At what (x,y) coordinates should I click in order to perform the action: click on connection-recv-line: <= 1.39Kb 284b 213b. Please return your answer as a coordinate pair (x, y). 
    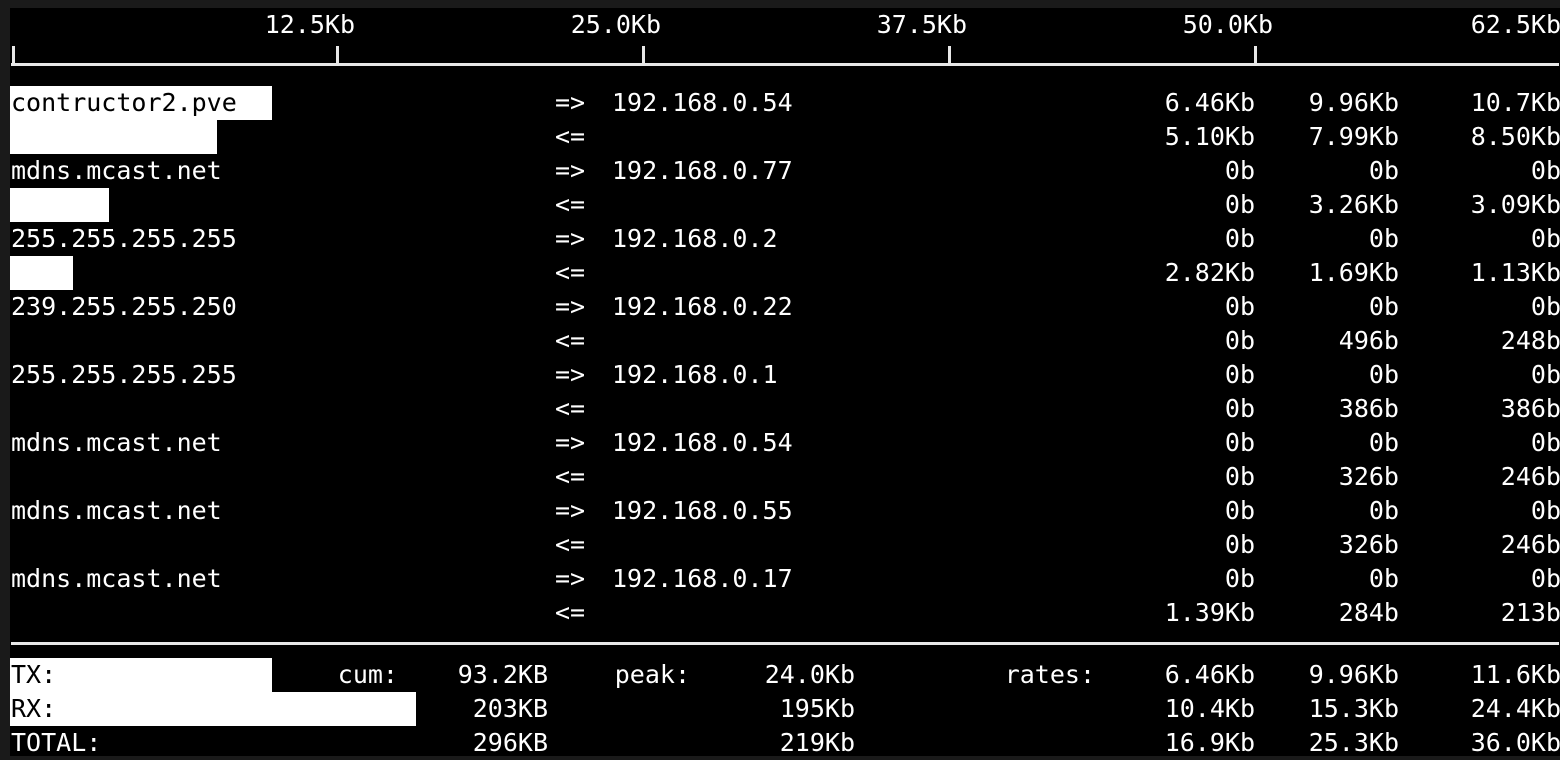
    Looking at the image, I should click on (785, 613).